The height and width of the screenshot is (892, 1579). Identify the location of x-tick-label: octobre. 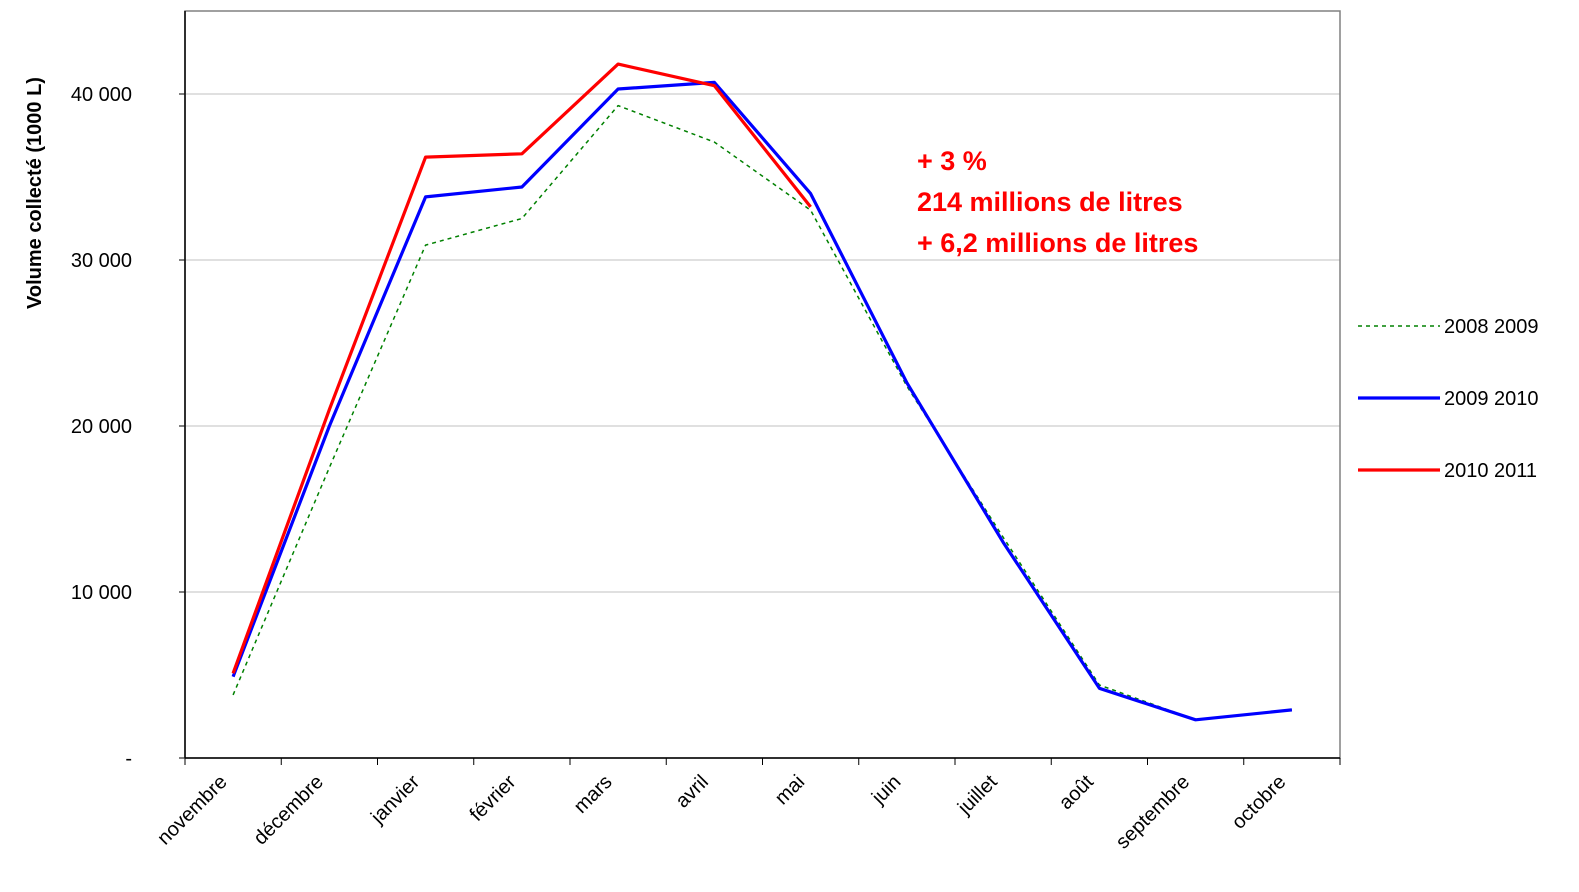
(1259, 802).